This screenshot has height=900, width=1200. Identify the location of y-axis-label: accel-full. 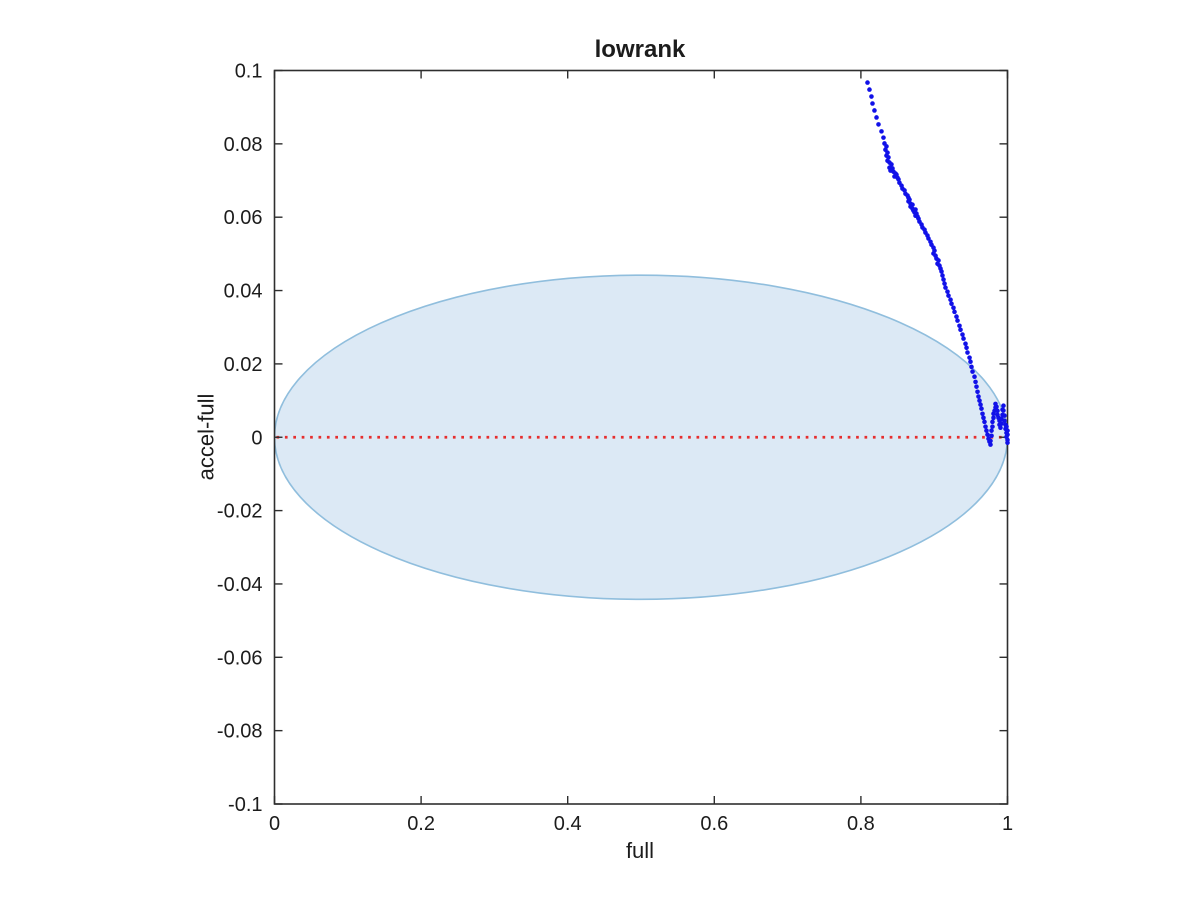
(206, 437).